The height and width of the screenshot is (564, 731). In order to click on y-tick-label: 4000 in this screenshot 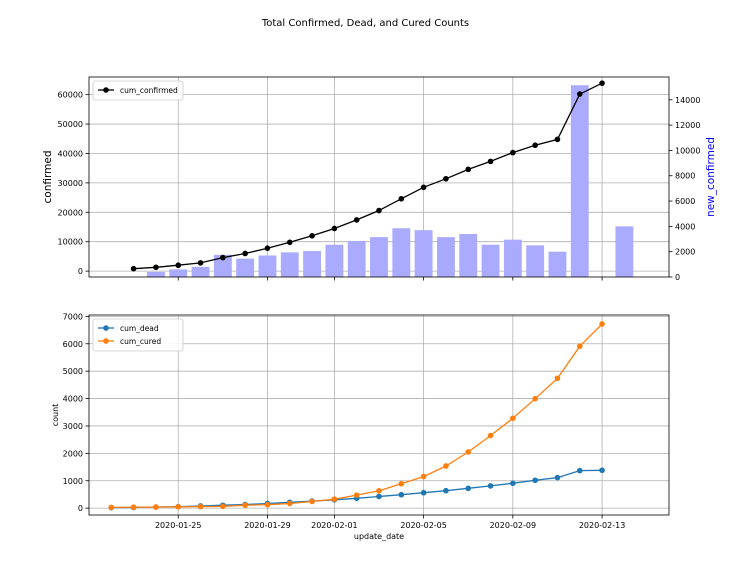, I will do `click(73, 399)`.